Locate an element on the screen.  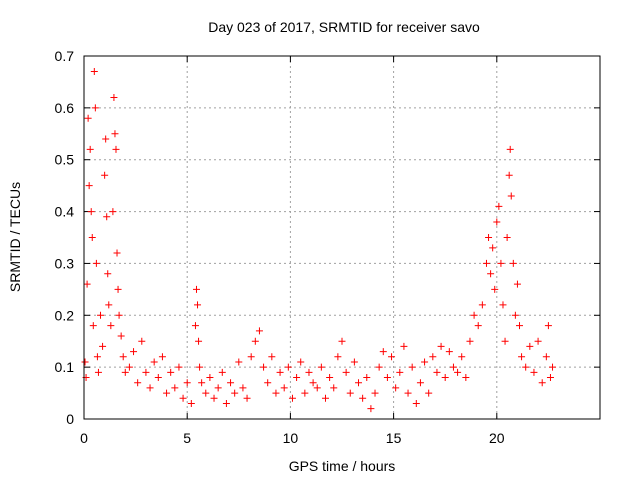
x-tick-label: 15 is located at coordinates (394, 438).